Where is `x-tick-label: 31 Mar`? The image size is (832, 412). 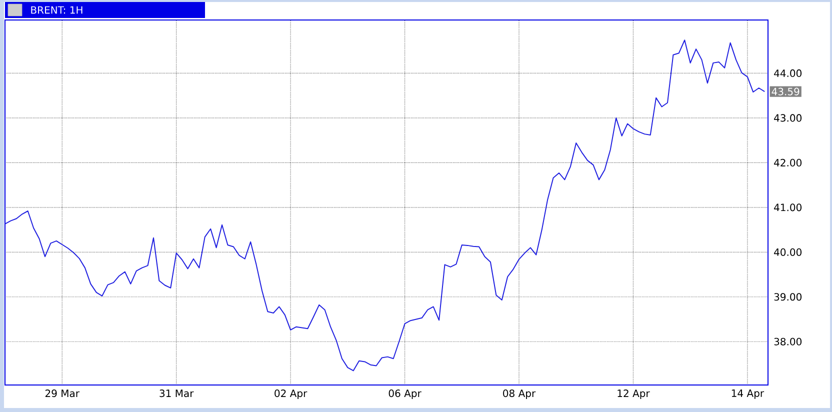
x-tick-label: 31 Mar is located at coordinates (177, 394).